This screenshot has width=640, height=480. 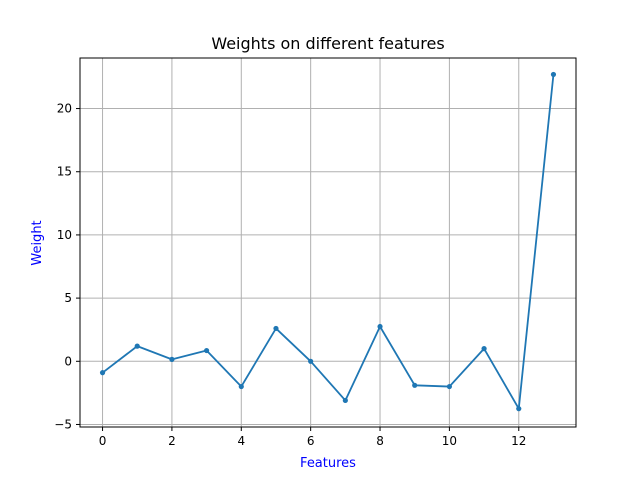 I want to click on x-tick-label: 6, so click(x=311, y=441).